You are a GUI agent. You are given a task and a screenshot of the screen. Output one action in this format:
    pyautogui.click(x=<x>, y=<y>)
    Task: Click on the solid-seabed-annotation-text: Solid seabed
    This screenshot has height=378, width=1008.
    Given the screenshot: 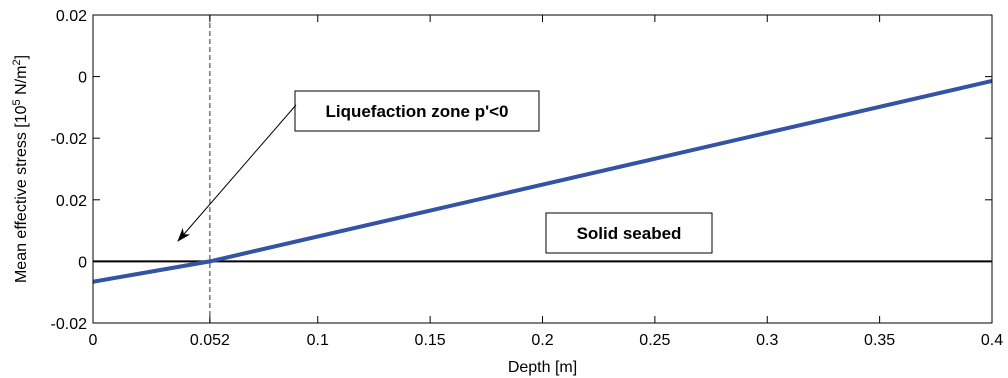 What is the action you would take?
    pyautogui.click(x=629, y=233)
    